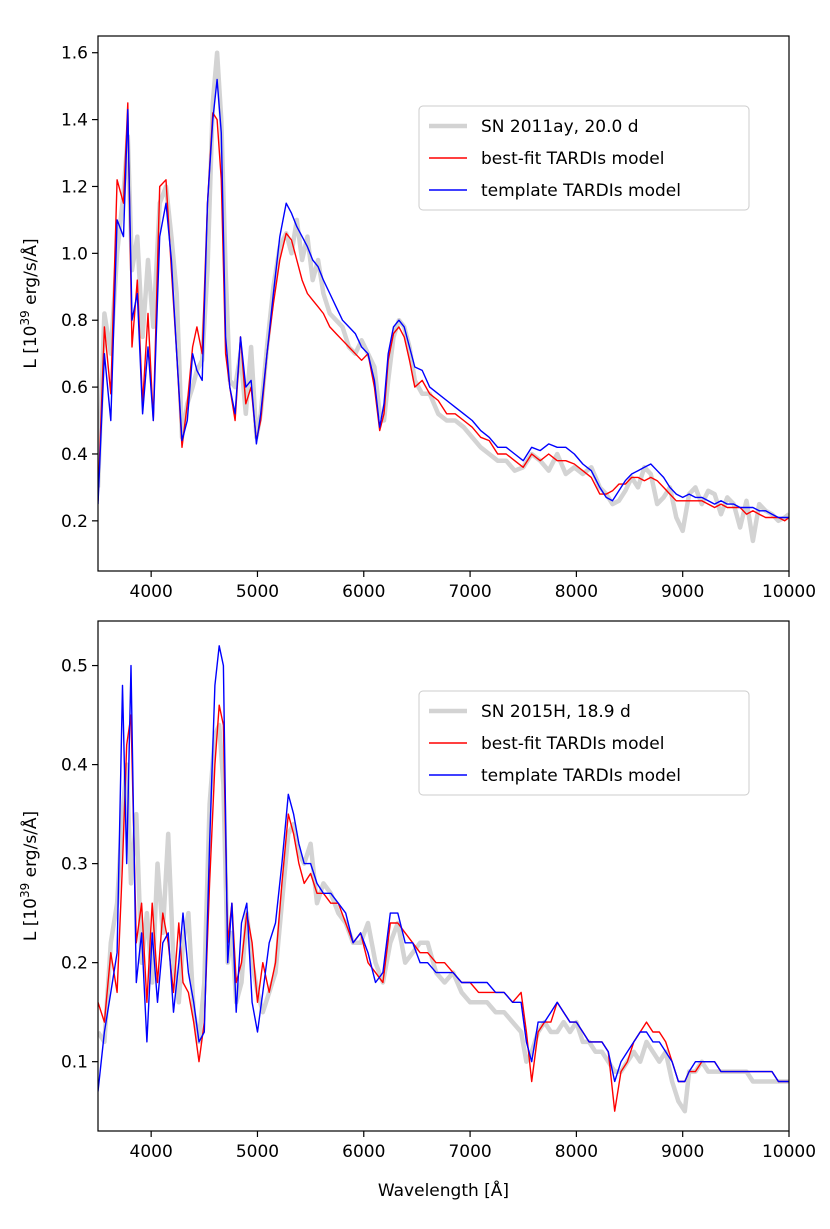 The image size is (830, 1229). Describe the element at coordinates (74, 54) in the screenshot. I see `y-tick-label: 1.6` at that location.